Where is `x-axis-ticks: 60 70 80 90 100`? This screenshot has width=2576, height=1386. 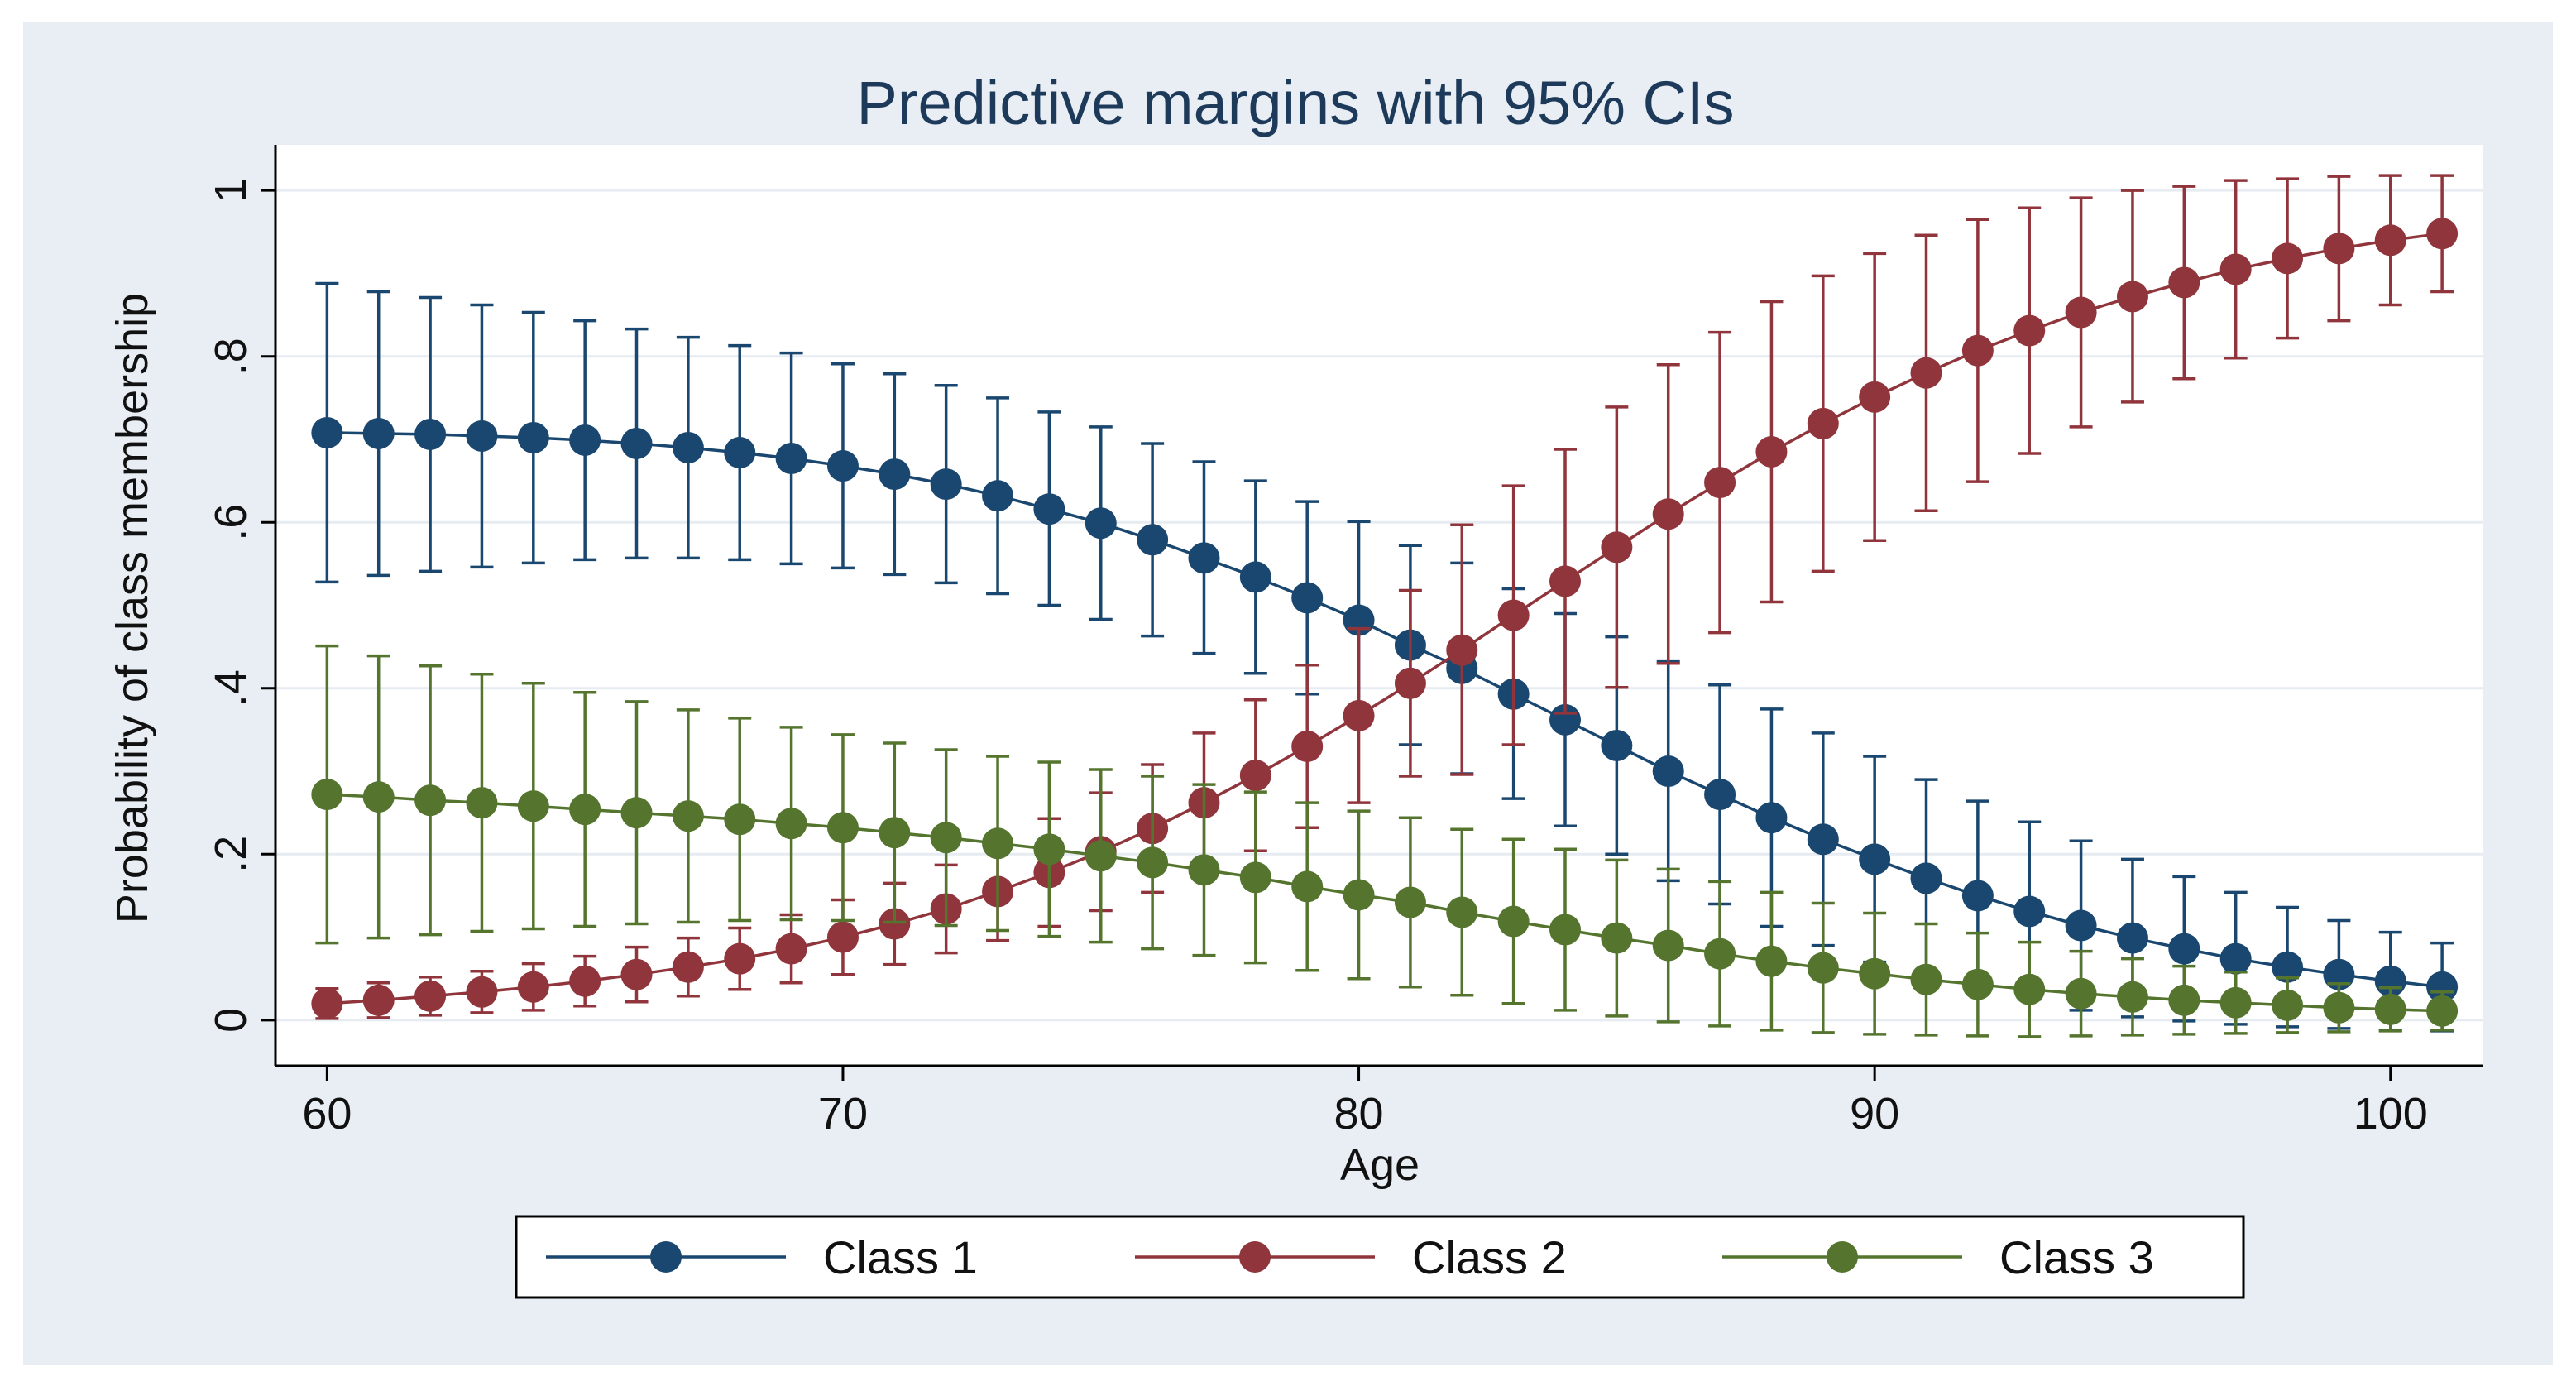
x-axis-ticks: 60 70 80 90 100 is located at coordinates (1365, 1102).